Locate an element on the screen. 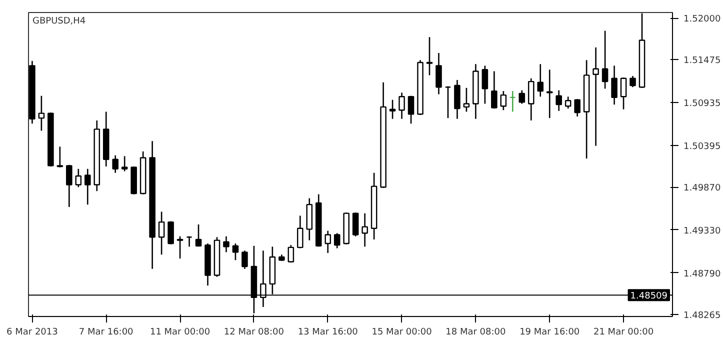  x-tick-label: 19 Mar 16:00 is located at coordinates (550, 333).